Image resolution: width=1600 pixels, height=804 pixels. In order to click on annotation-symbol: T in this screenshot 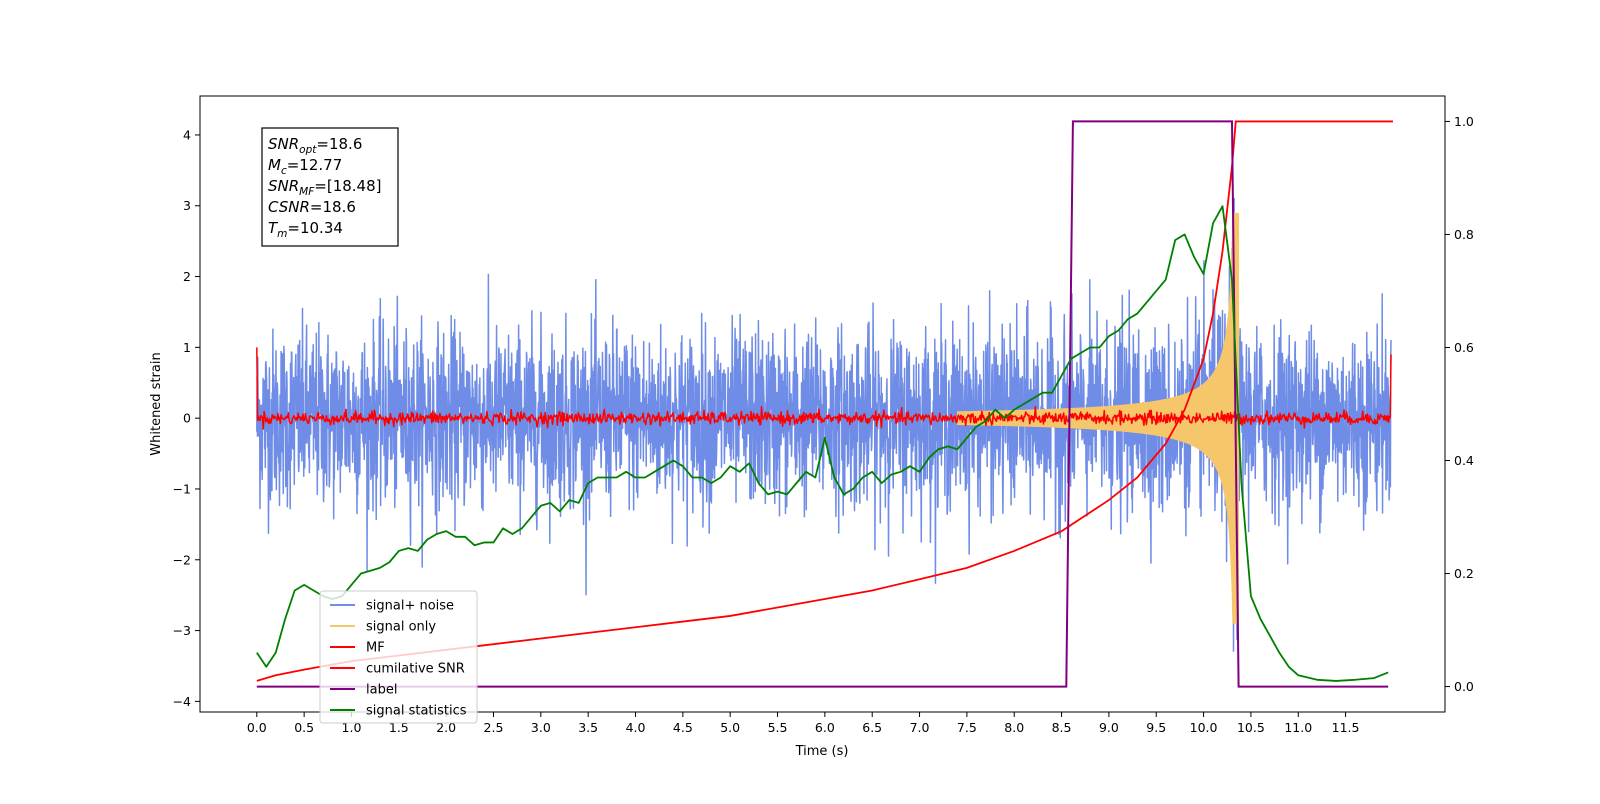, I will do `click(273, 228)`.